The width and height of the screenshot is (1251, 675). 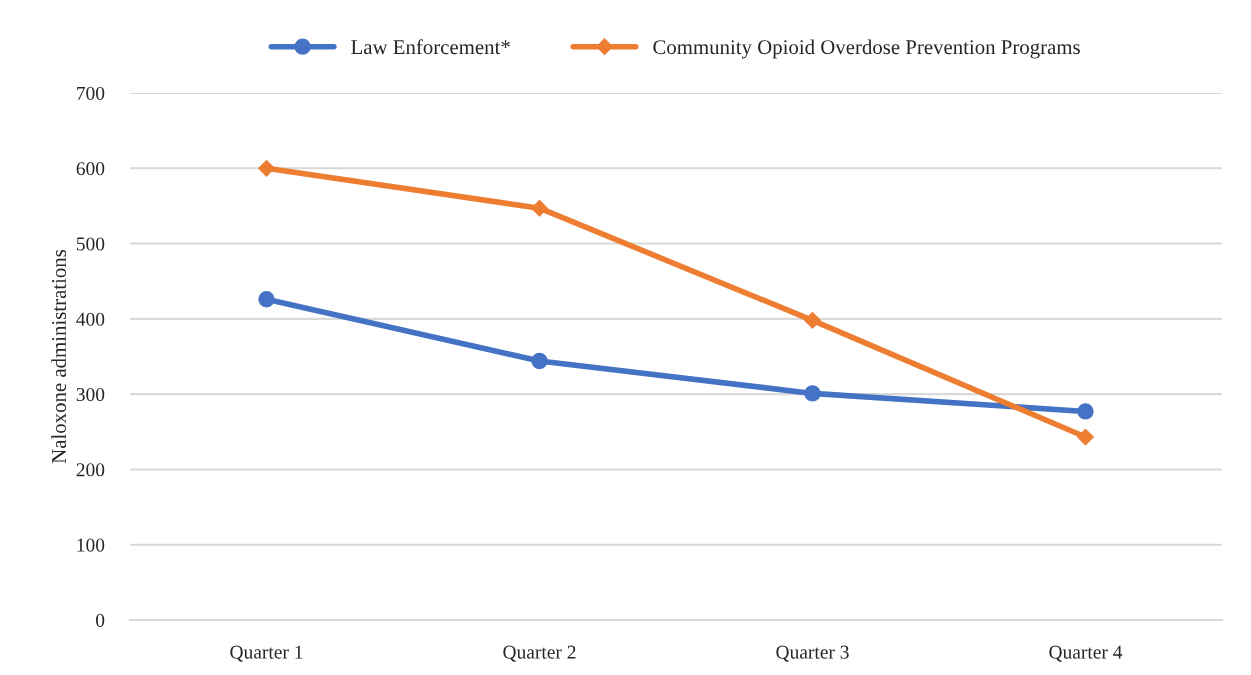 What do you see at coordinates (91, 93) in the screenshot?
I see `y-tick-label: 700` at bounding box center [91, 93].